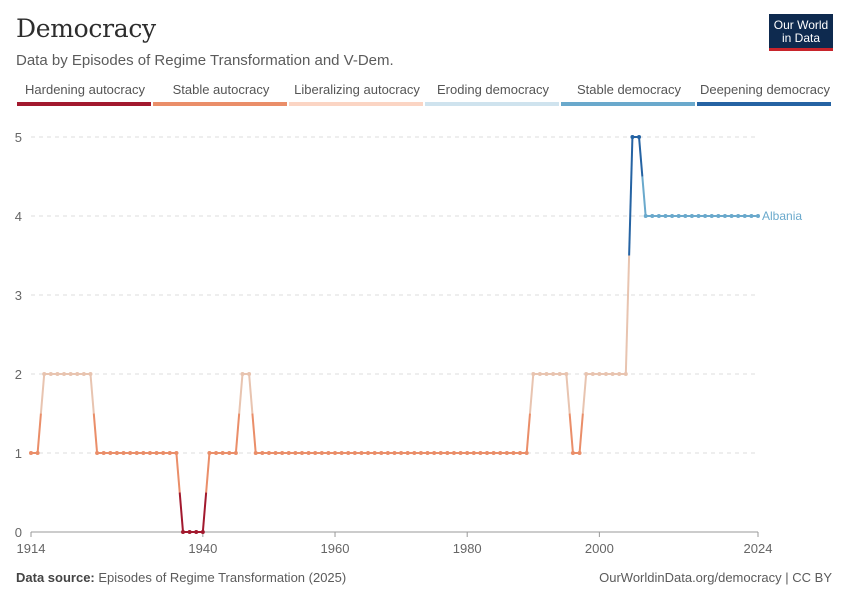 Image resolution: width=850 pixels, height=600 pixels. I want to click on legend-item-deepening-democracy: Deepening democracy, so click(765, 94).